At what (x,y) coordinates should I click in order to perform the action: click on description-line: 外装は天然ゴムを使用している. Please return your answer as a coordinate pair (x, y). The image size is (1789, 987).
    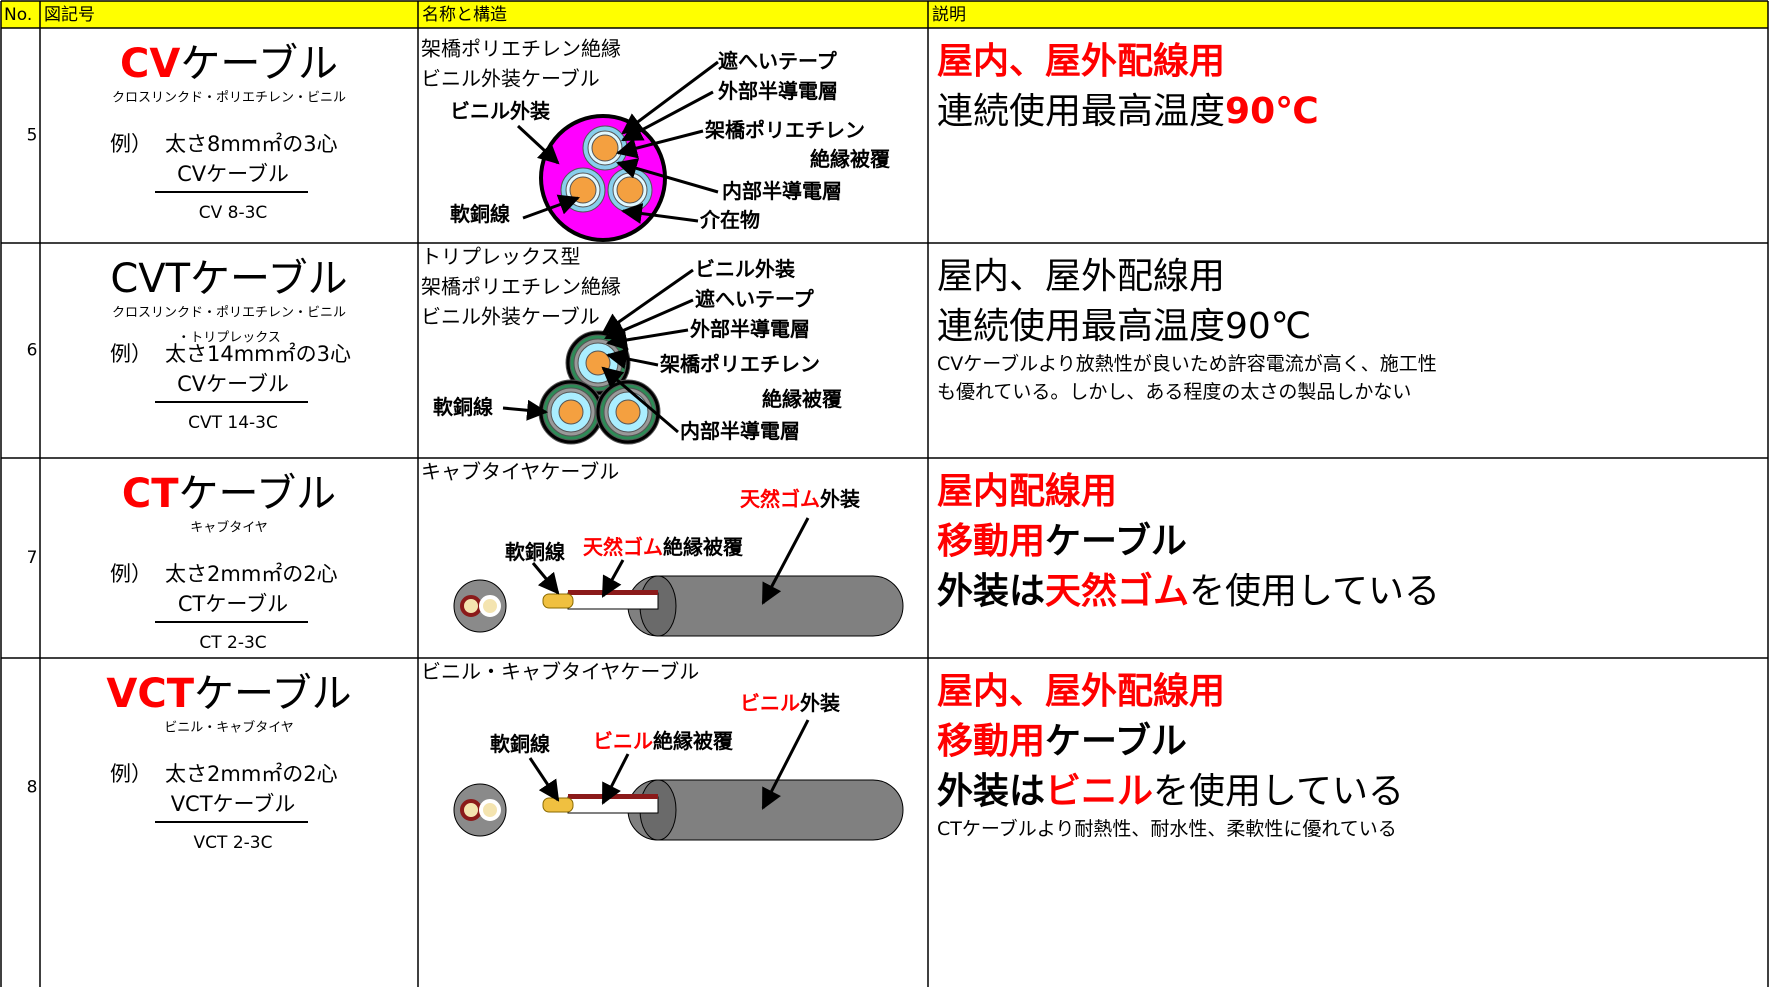
    Looking at the image, I should click on (1188, 591).